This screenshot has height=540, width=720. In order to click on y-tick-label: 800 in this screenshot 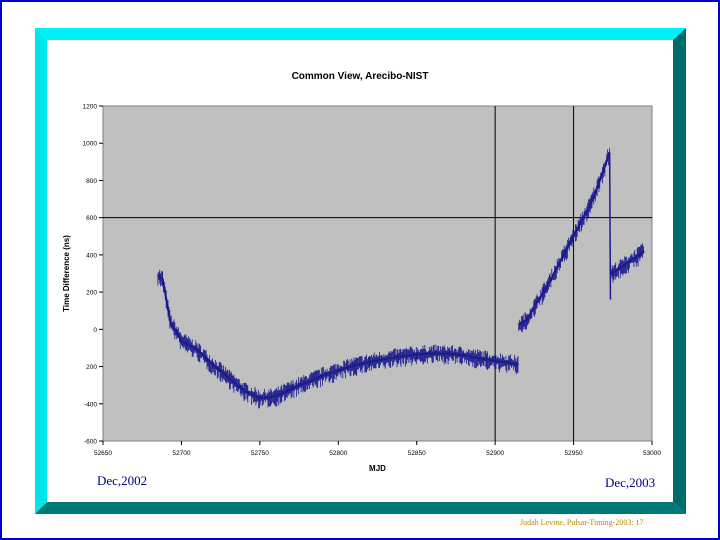, I will do `click(91, 181)`.